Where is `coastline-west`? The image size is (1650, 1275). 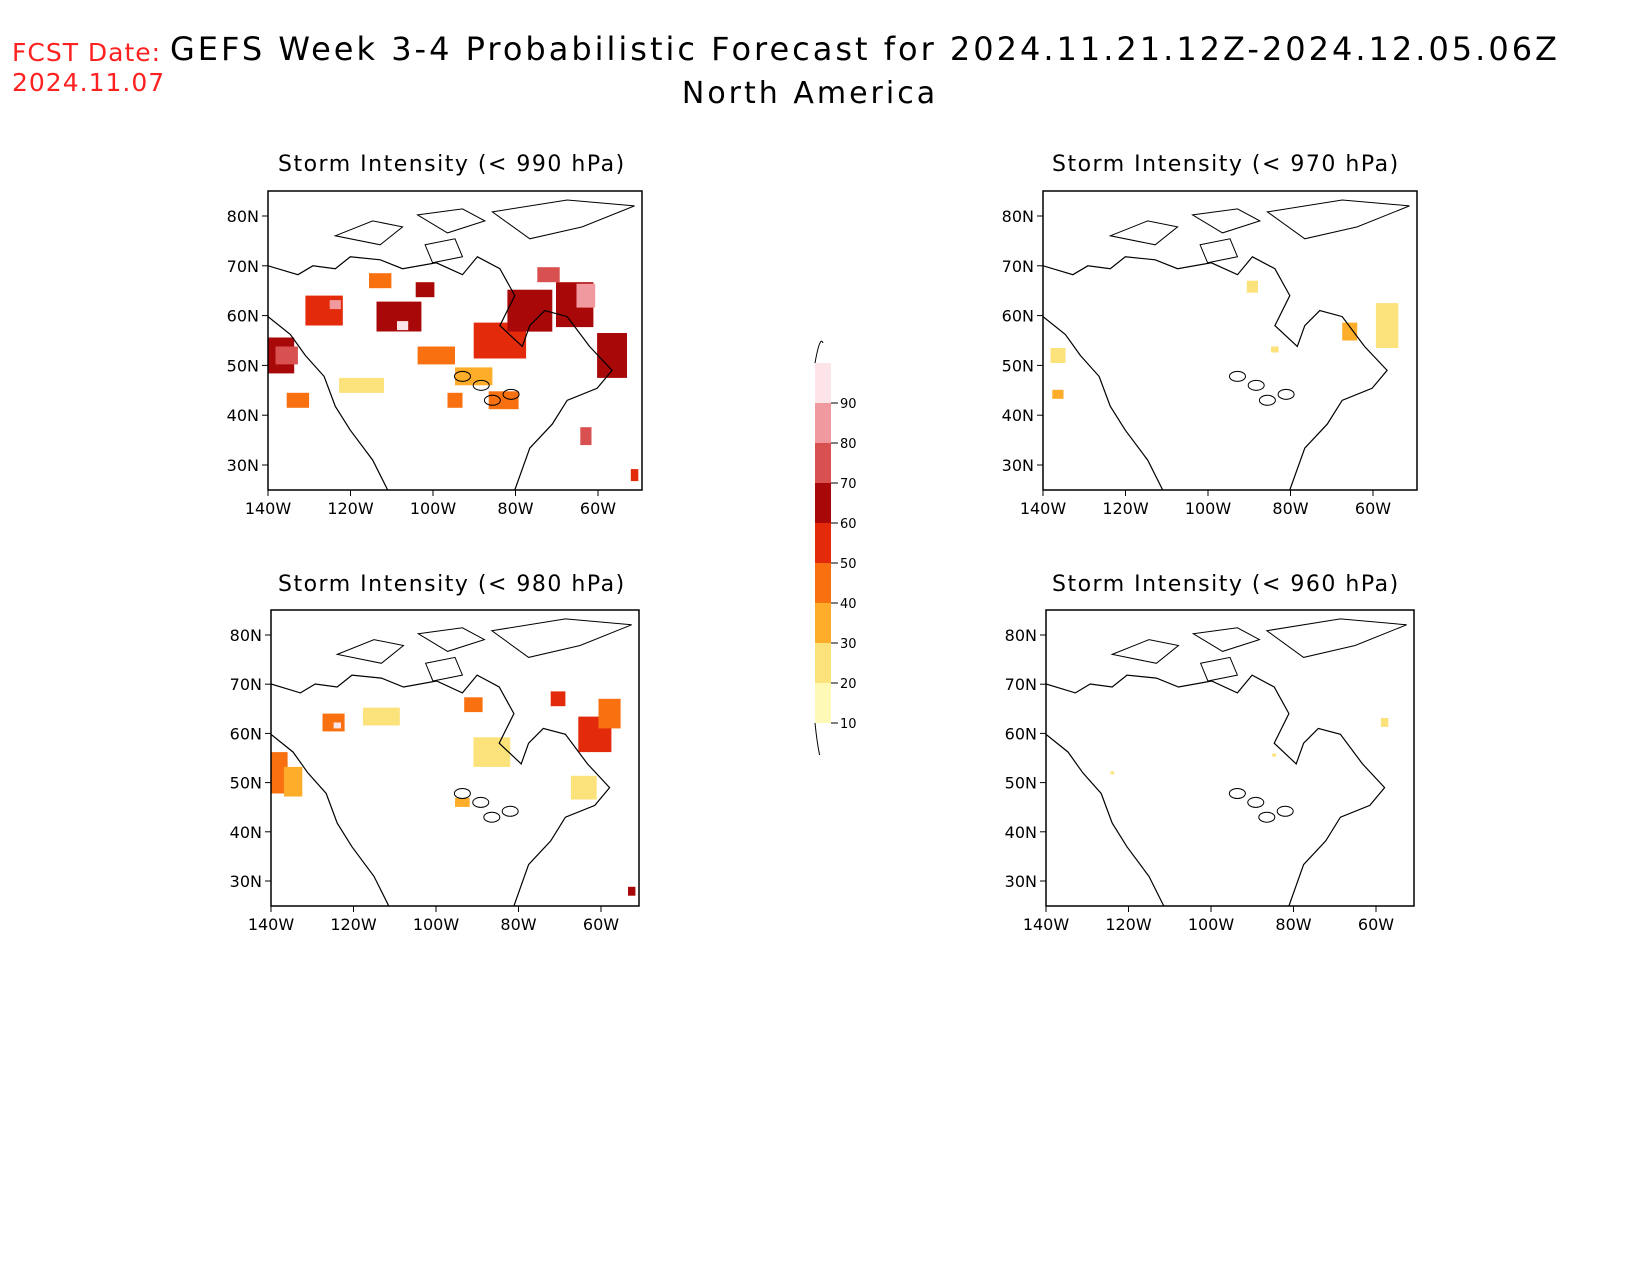
coastline-west is located at coordinates (328, 403).